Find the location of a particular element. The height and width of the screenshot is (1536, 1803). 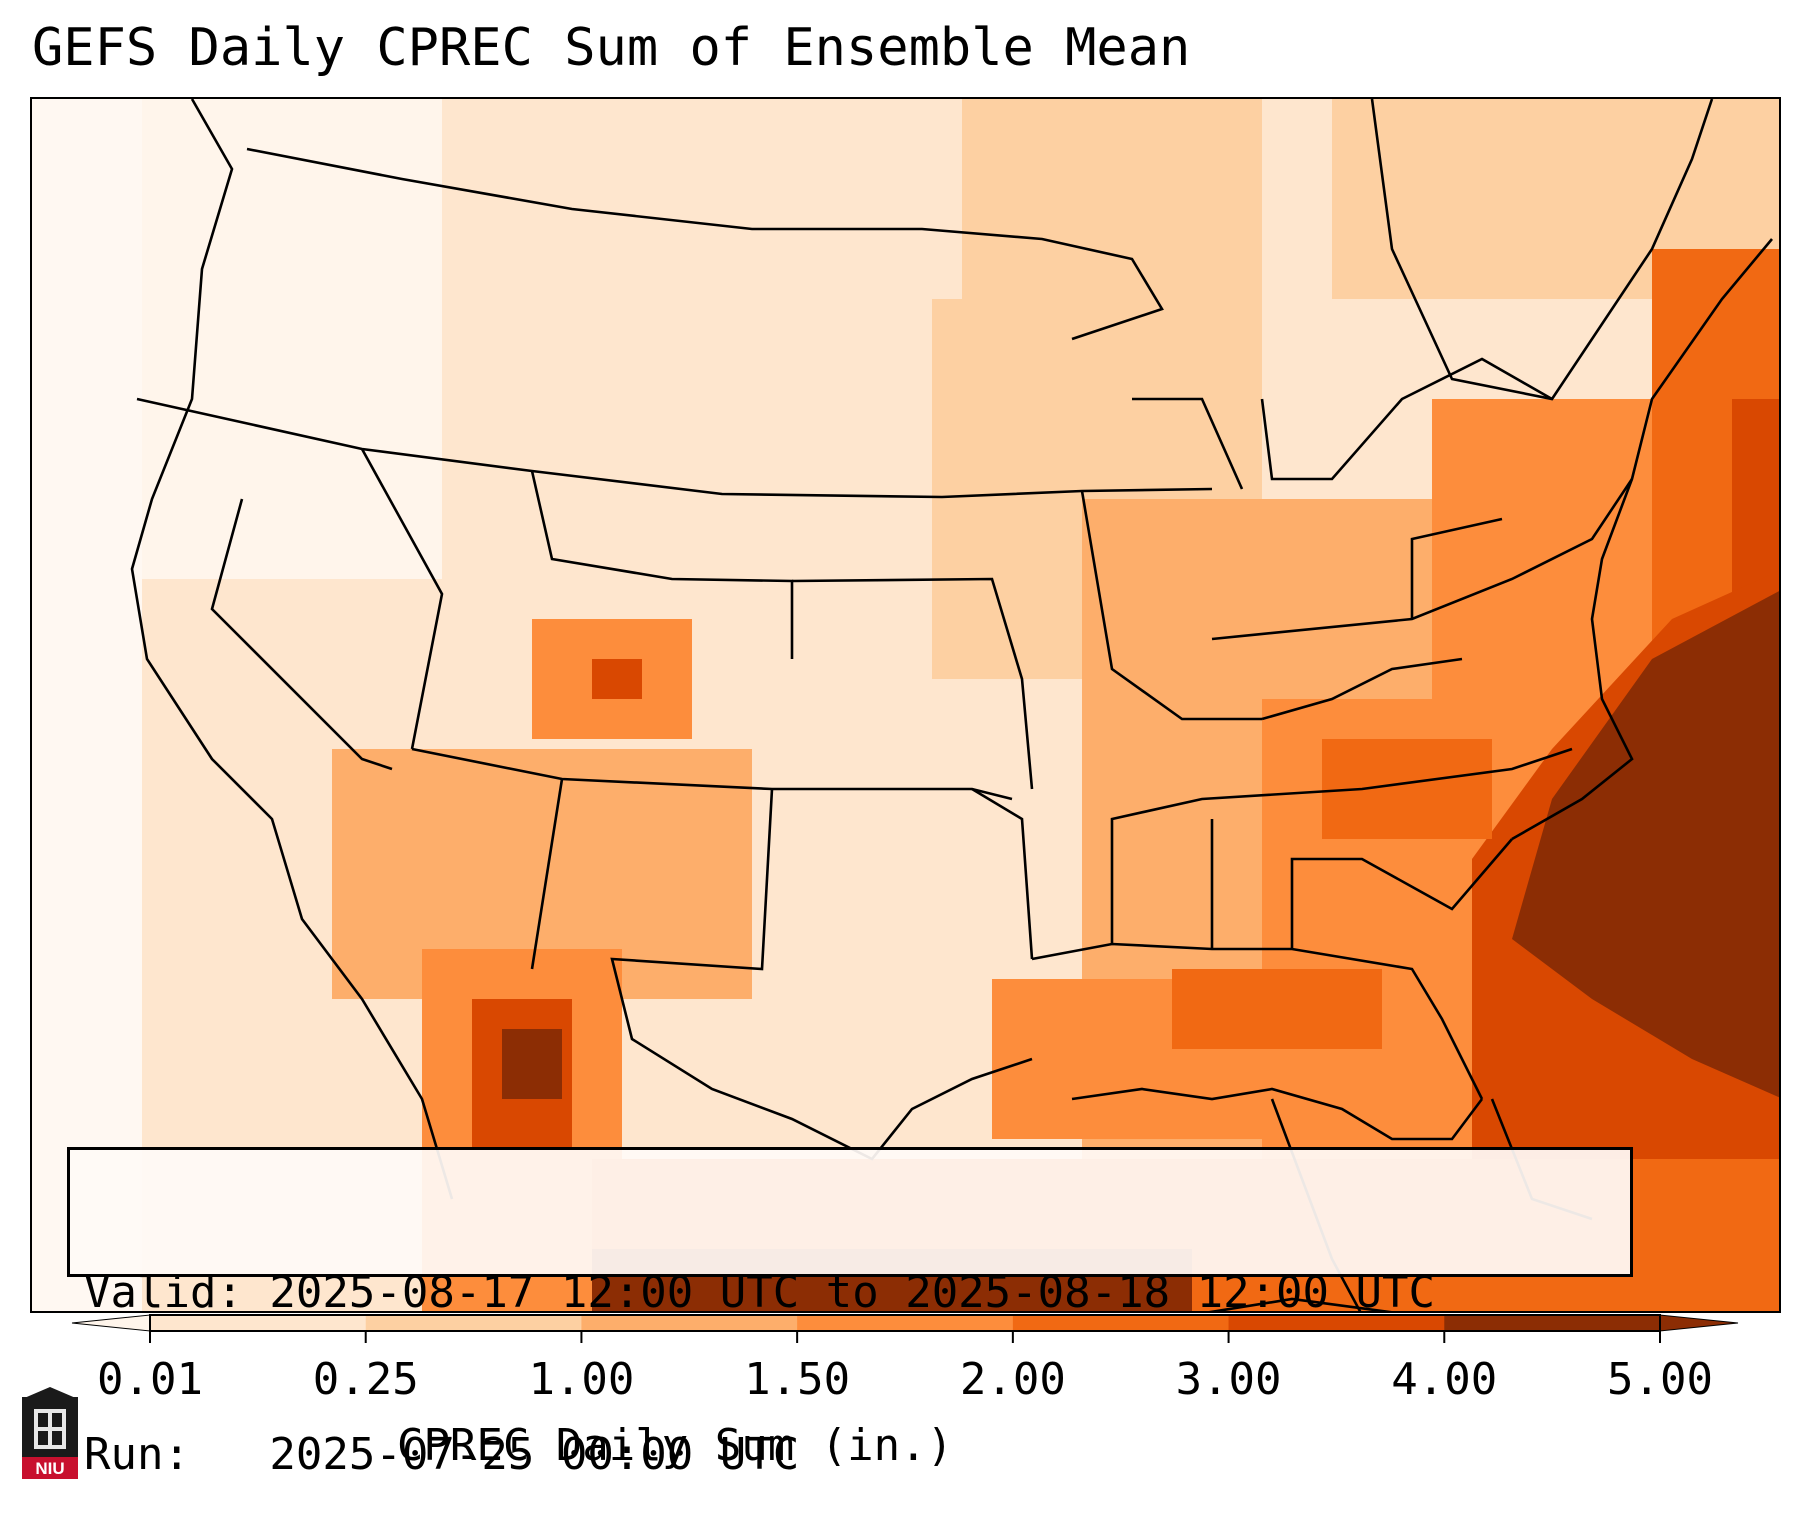

colorbar is located at coordinates (905, 1328).